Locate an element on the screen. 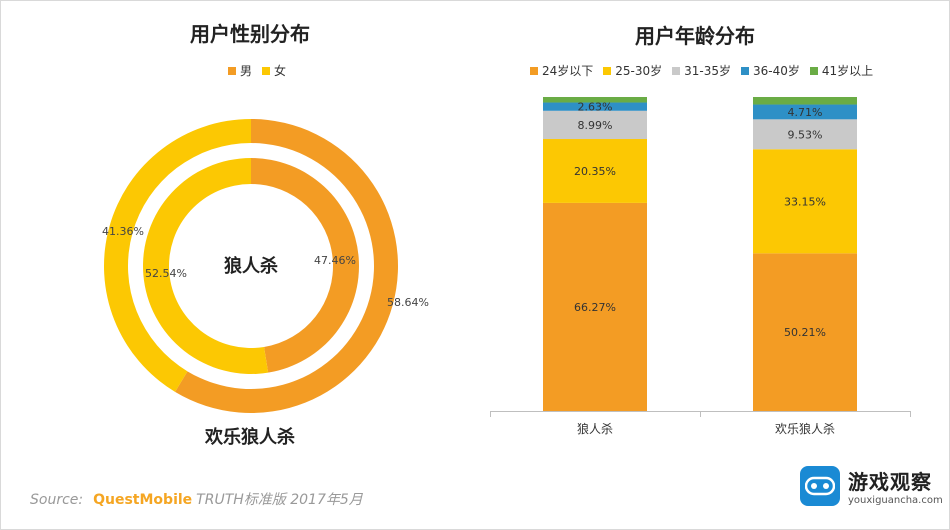  legend-label: 31-35岁 is located at coordinates (708, 71).